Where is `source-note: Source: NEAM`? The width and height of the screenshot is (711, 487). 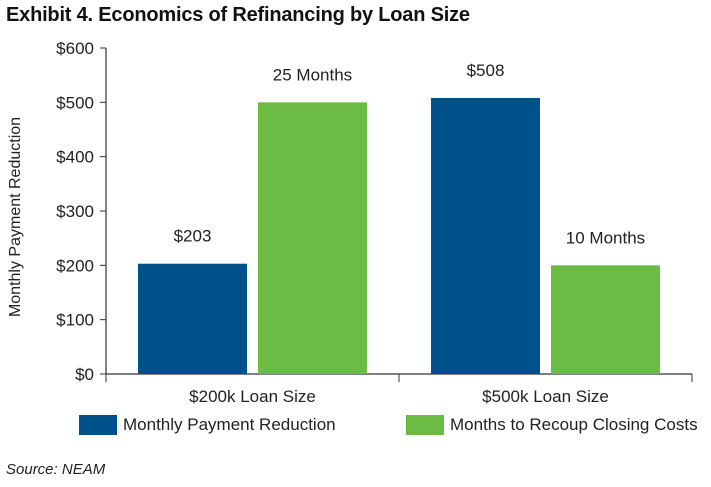
source-note: Source: NEAM is located at coordinates (56, 469).